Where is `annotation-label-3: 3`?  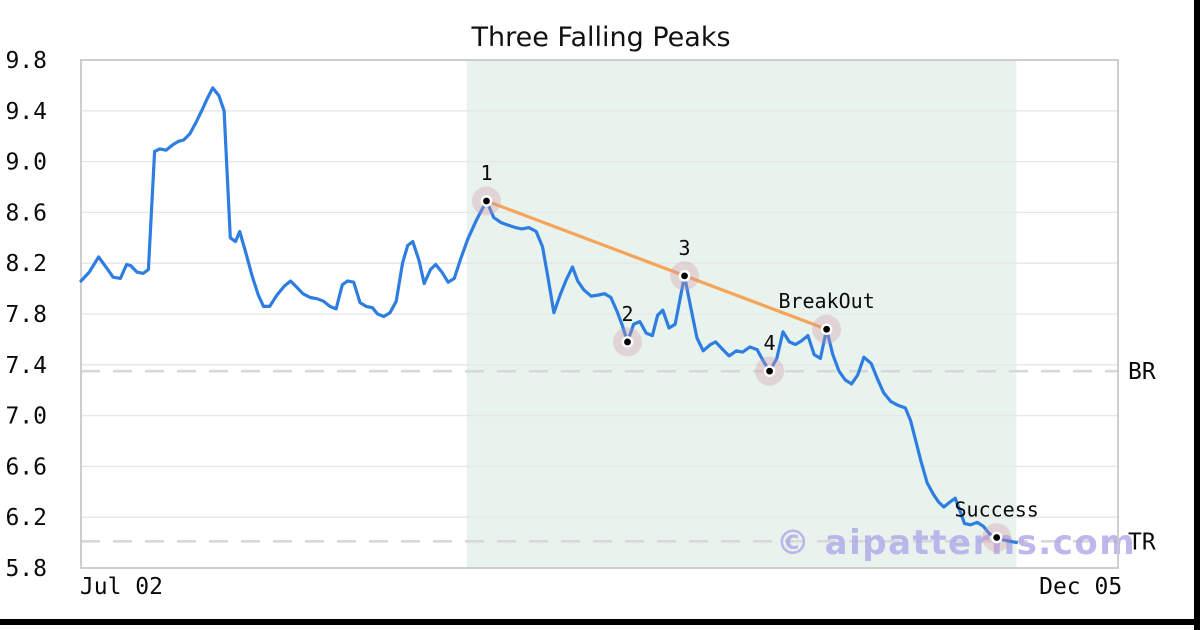
annotation-label-3: 3 is located at coordinates (685, 248).